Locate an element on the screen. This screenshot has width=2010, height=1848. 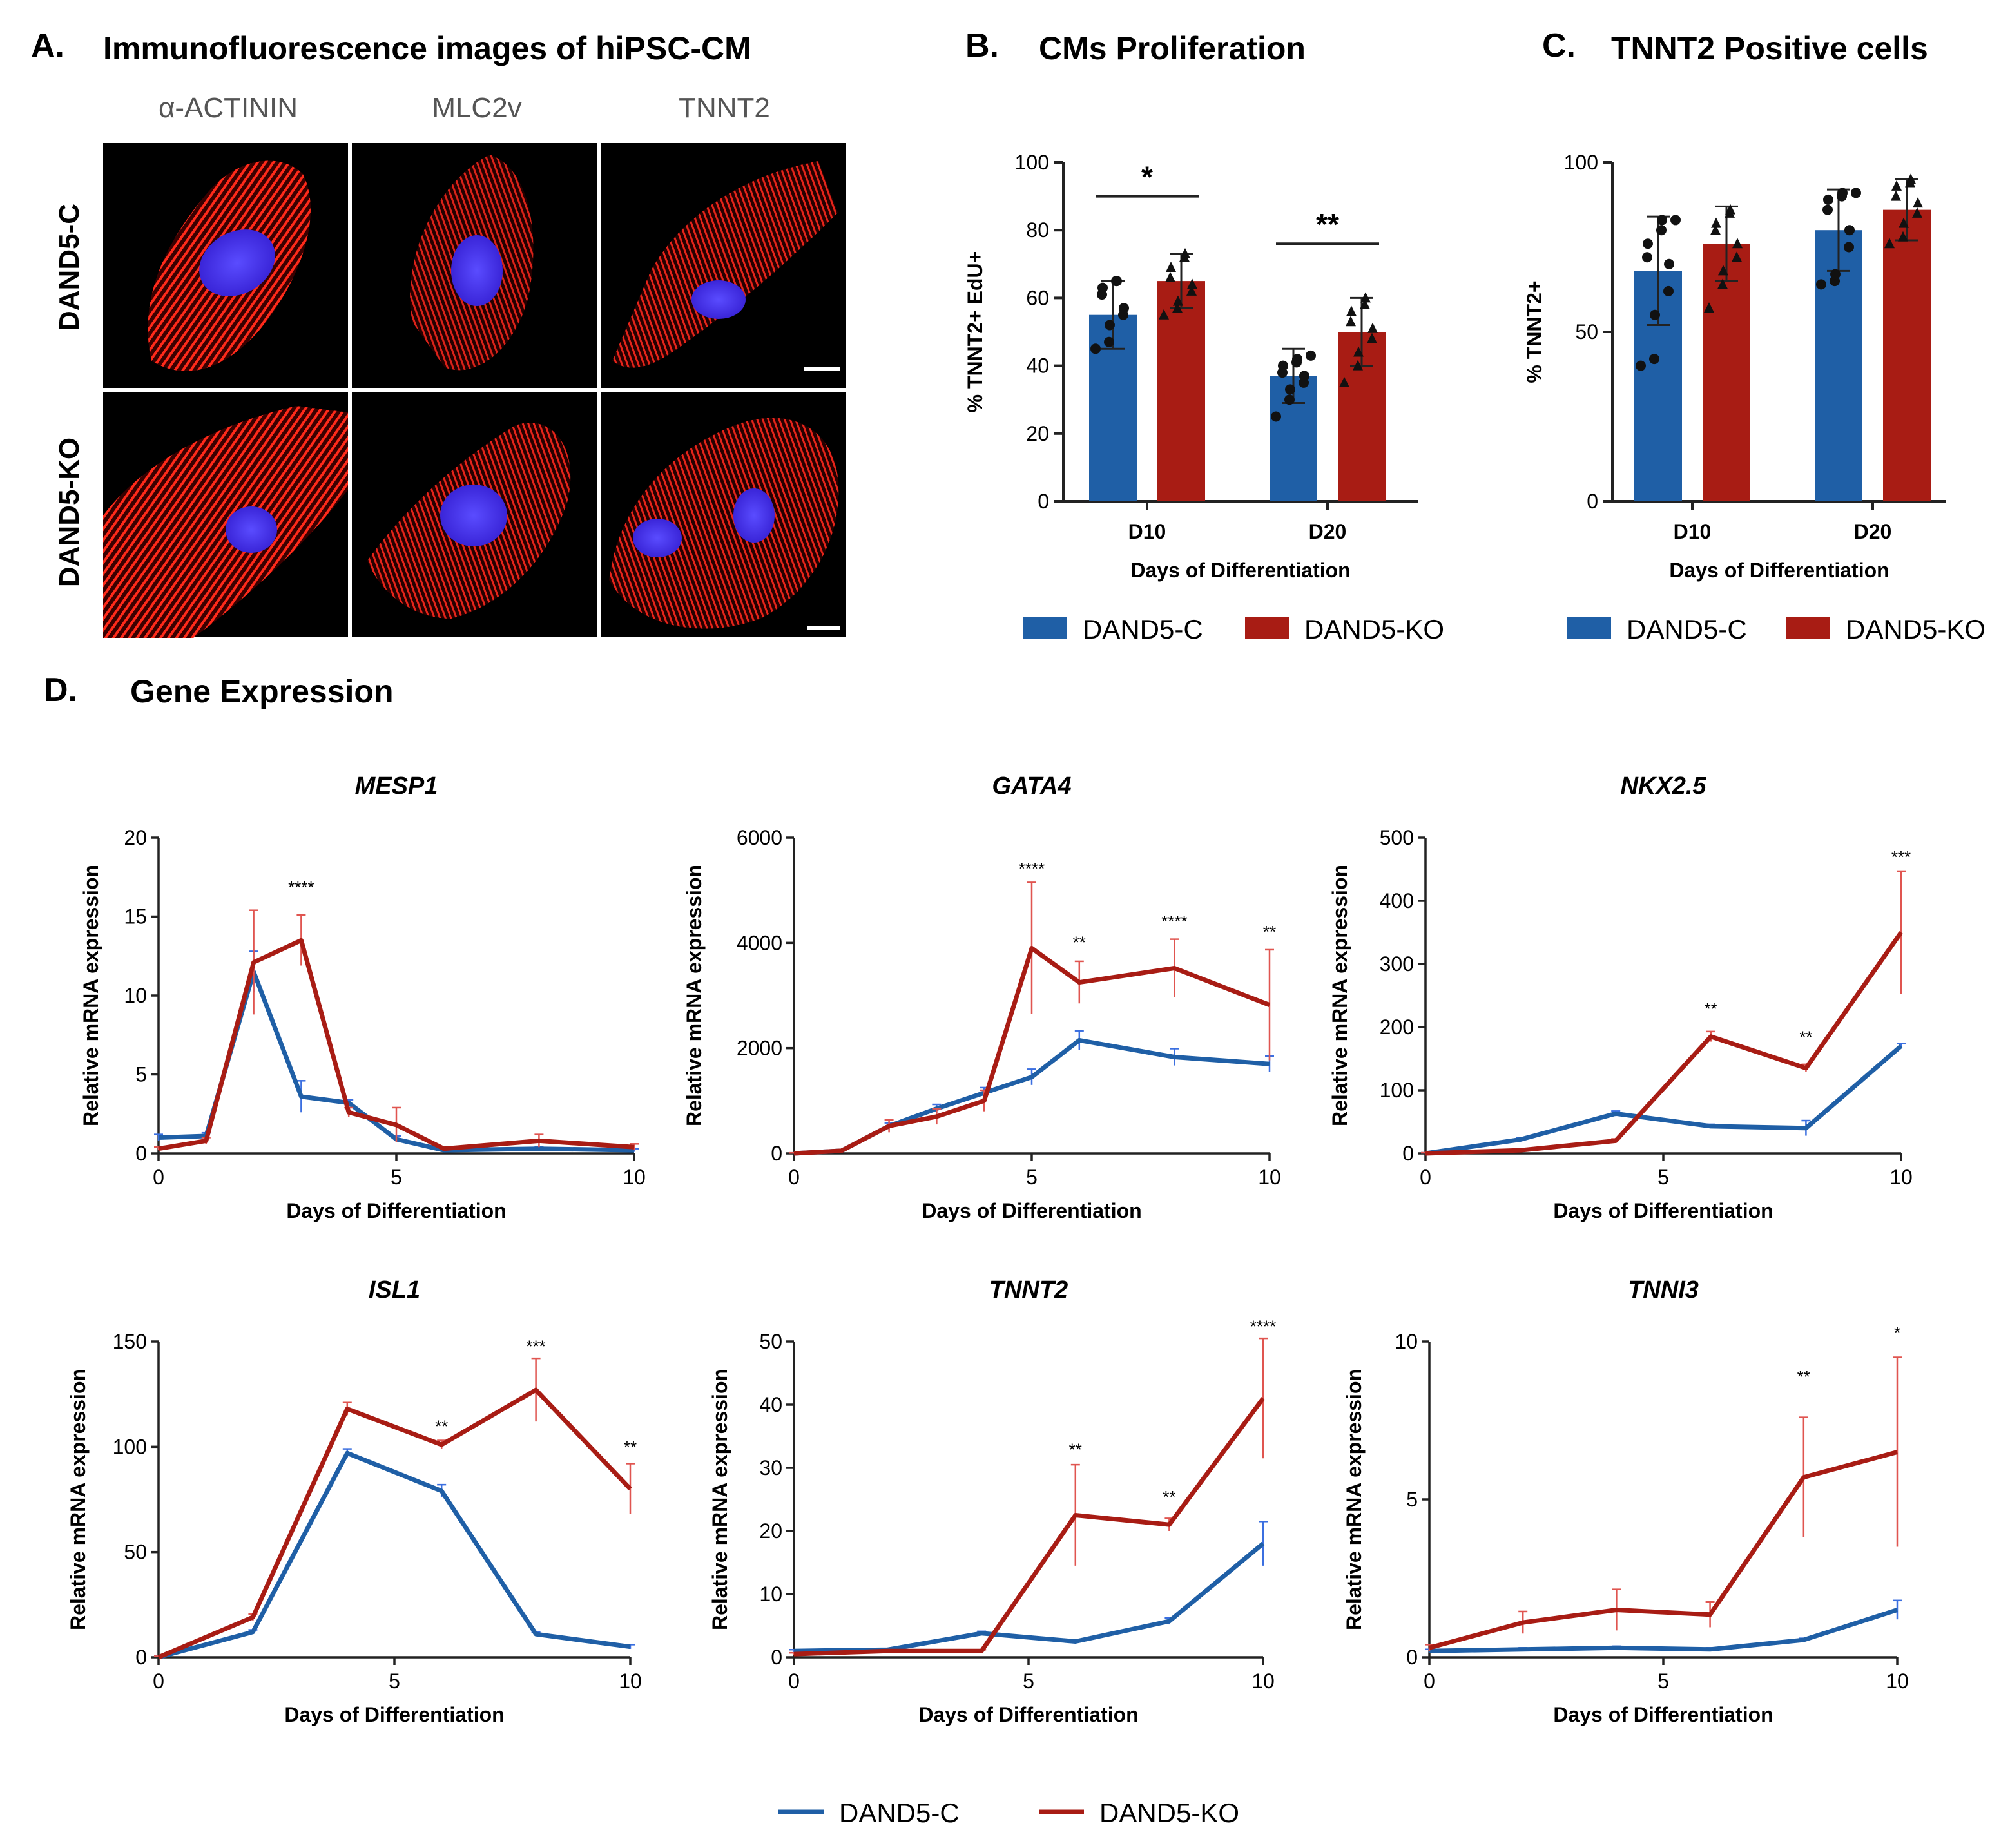
legend-label-control: DAND5-C is located at coordinates (1143, 629).